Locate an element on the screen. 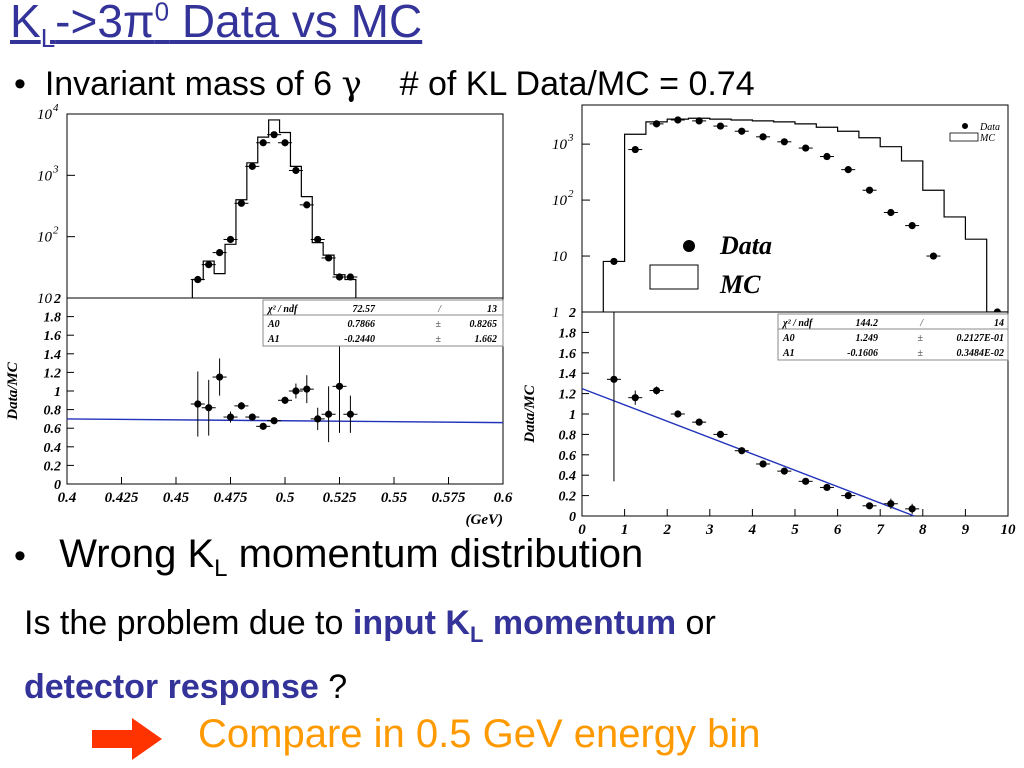 This screenshot has width=1024, height=768. stats-cell: 0.7866 is located at coordinates (362, 324).